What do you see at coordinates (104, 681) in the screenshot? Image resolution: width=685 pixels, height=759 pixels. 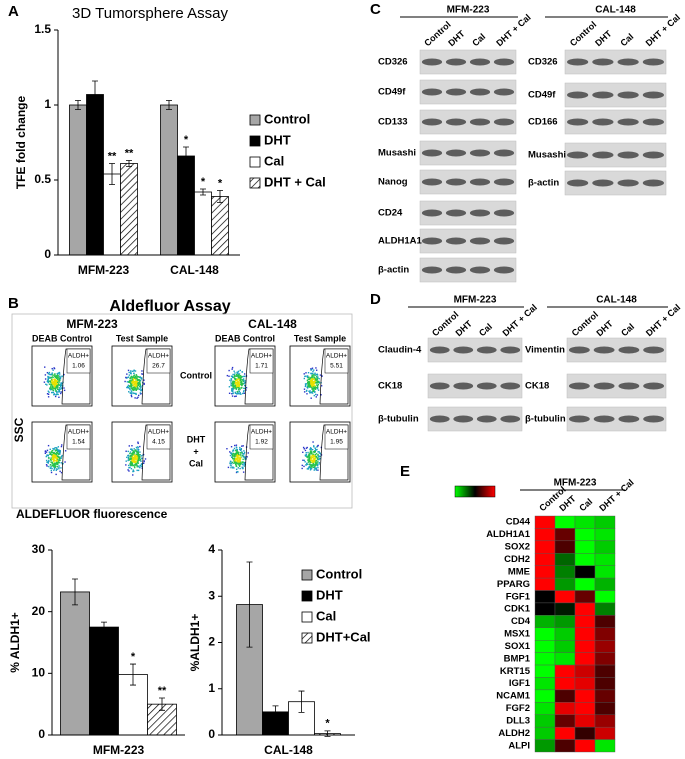 I see `bar` at bounding box center [104, 681].